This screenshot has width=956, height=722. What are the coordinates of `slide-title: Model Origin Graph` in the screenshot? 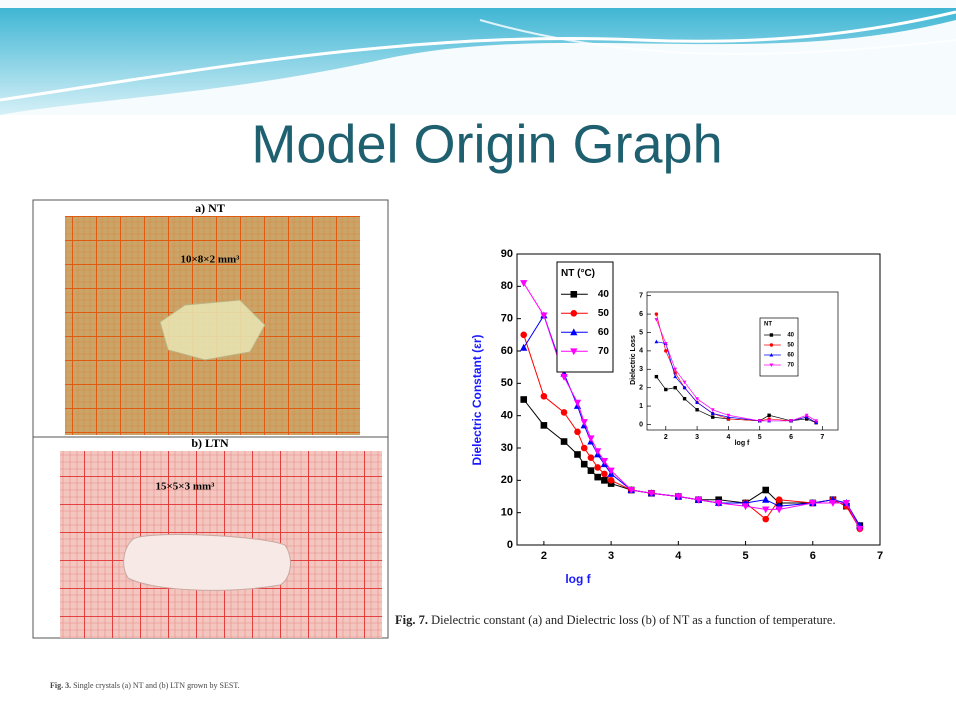 It's located at (486, 144).